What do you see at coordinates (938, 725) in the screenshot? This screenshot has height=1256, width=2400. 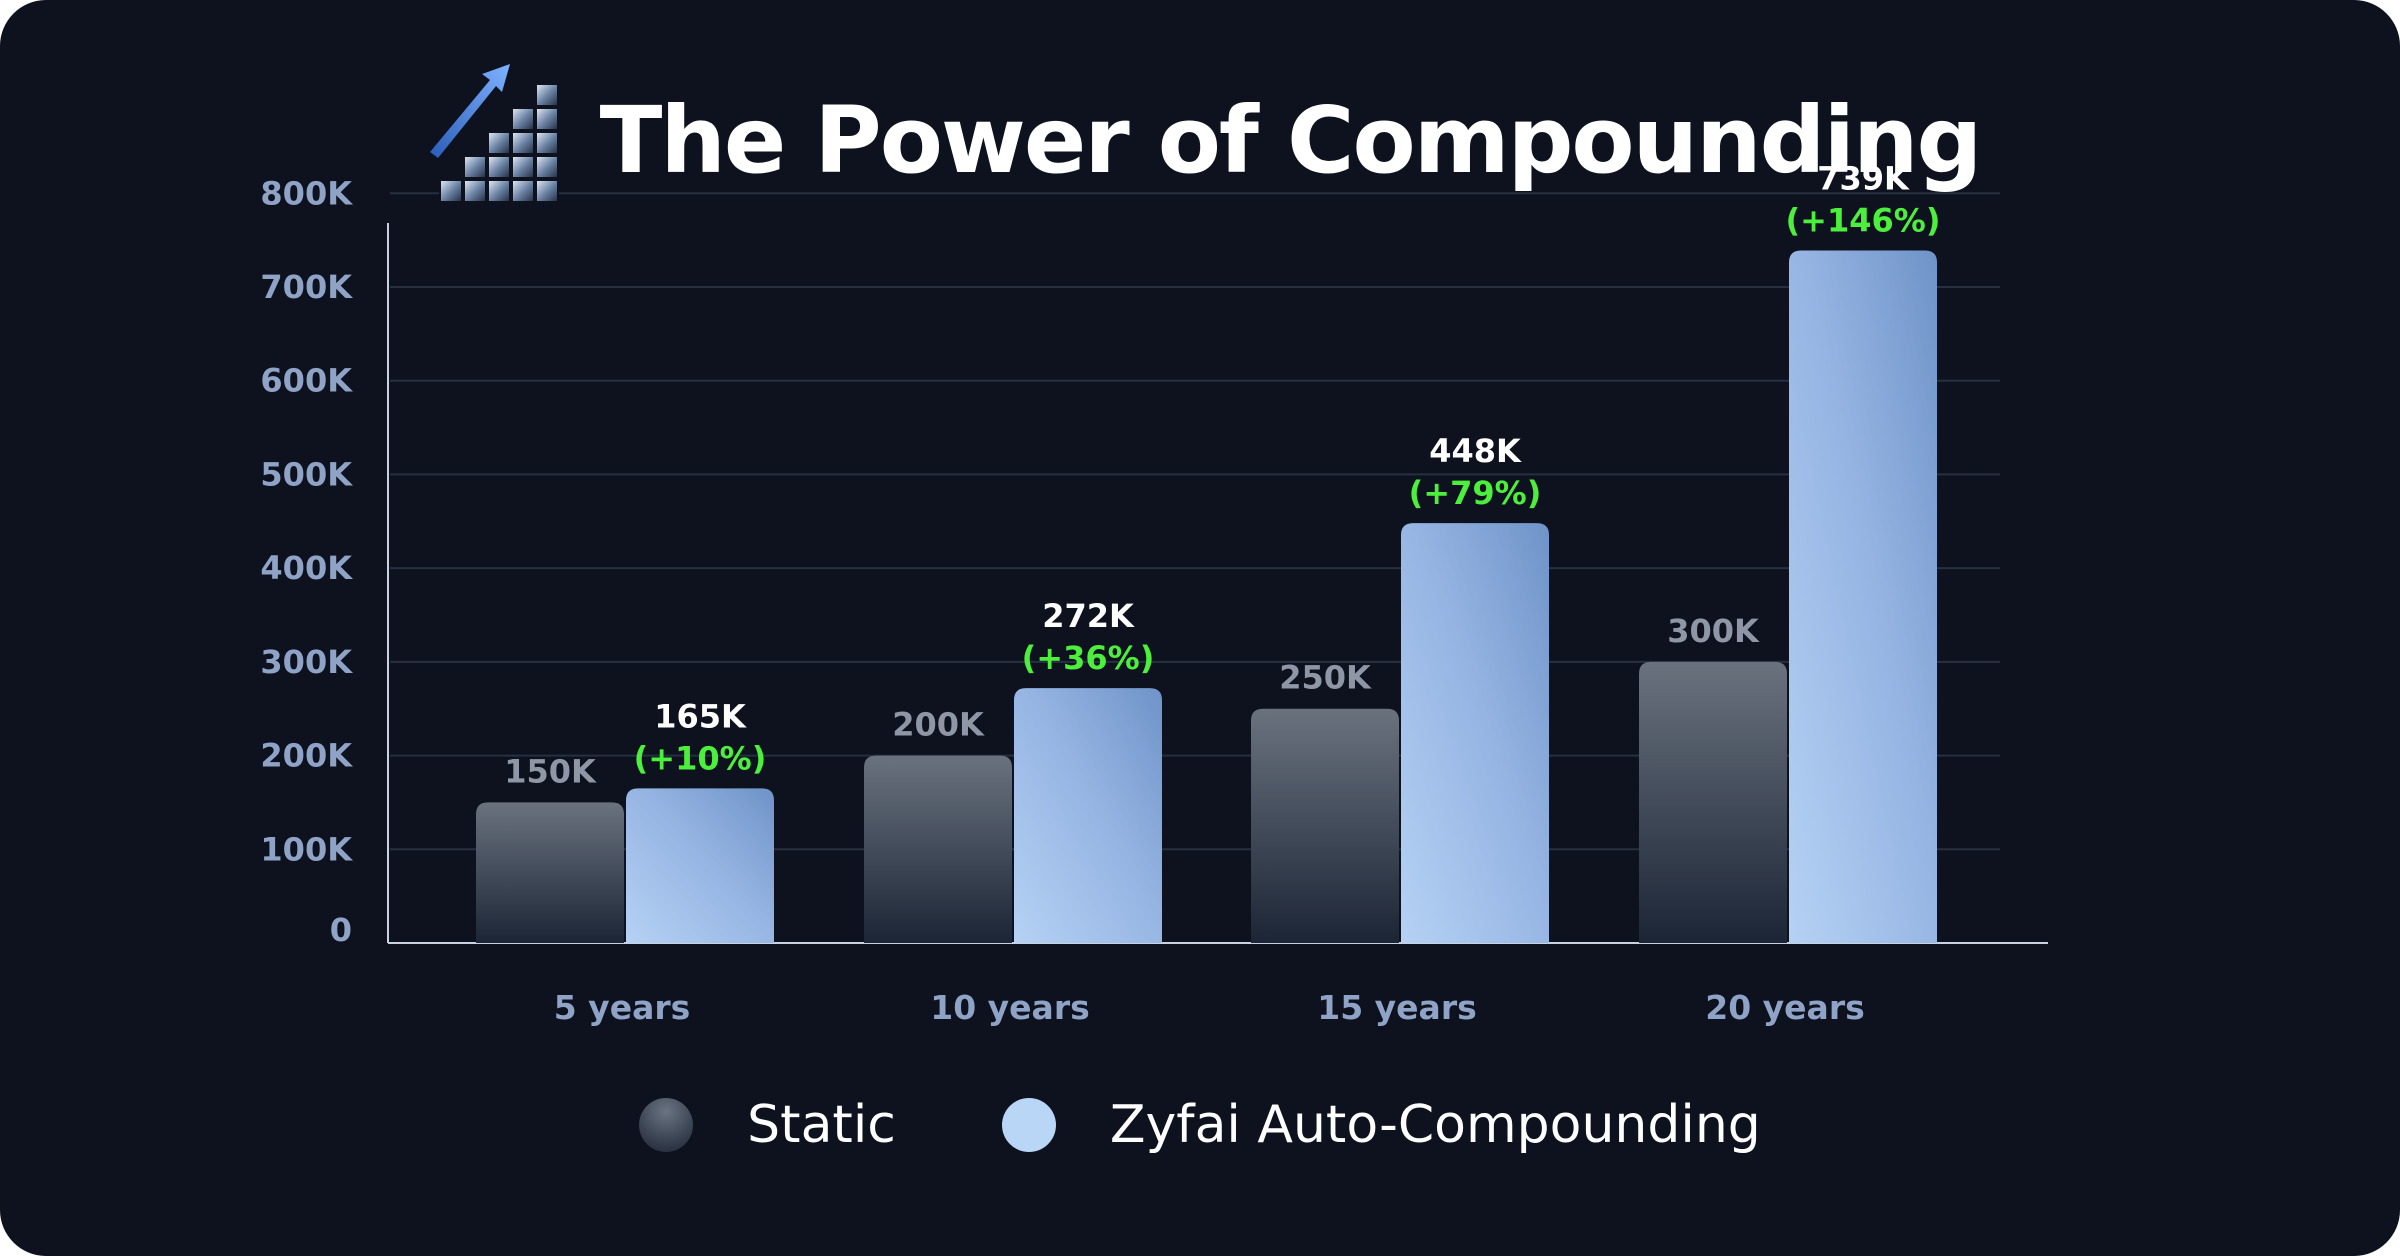 I see `data-label-static: 200K` at bounding box center [938, 725].